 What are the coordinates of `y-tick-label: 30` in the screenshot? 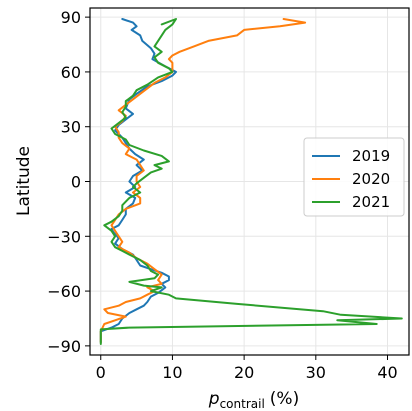 It's located at (71, 127).